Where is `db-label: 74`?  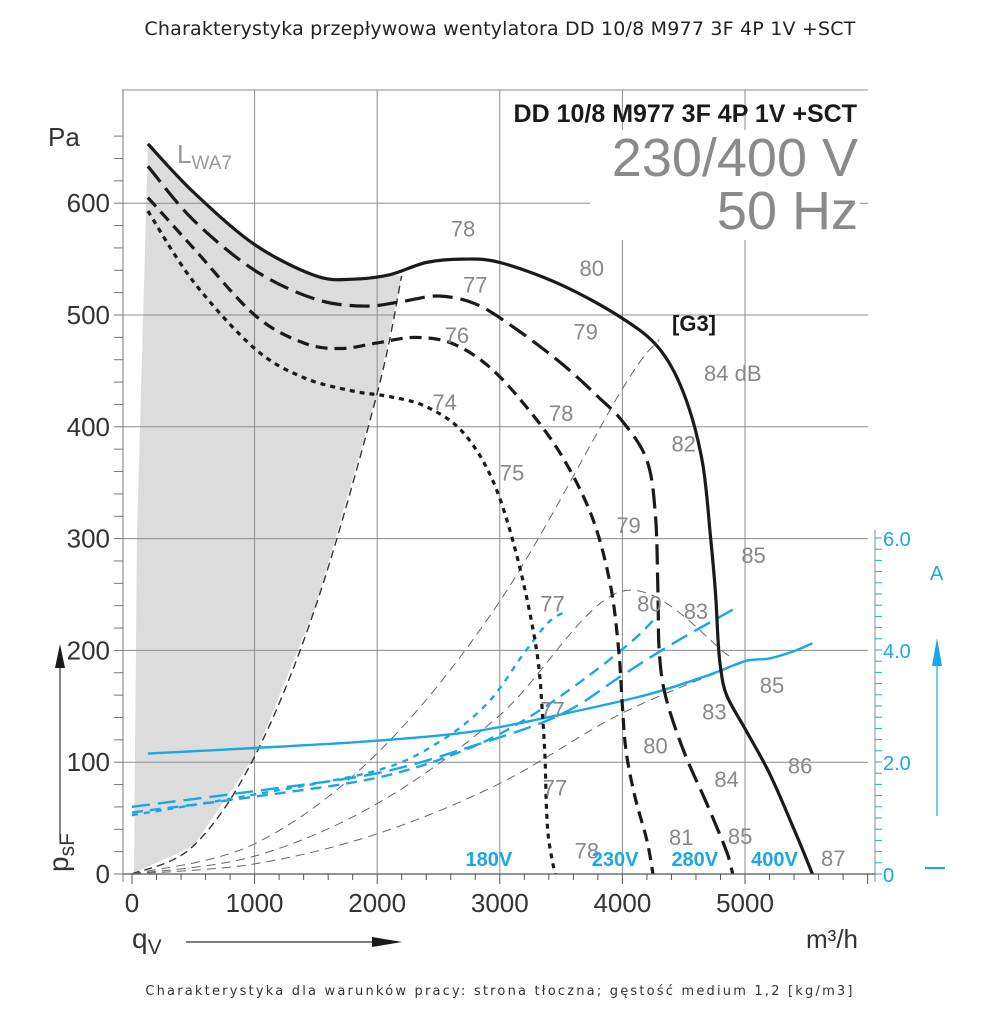
db-label: 74 is located at coordinates (444, 402).